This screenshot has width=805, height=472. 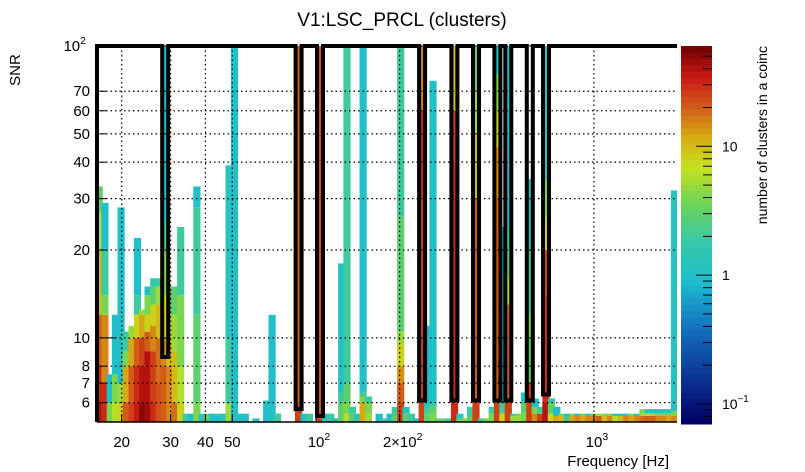 What do you see at coordinates (170, 442) in the screenshot?
I see `x-tick-label: 30` at bounding box center [170, 442].